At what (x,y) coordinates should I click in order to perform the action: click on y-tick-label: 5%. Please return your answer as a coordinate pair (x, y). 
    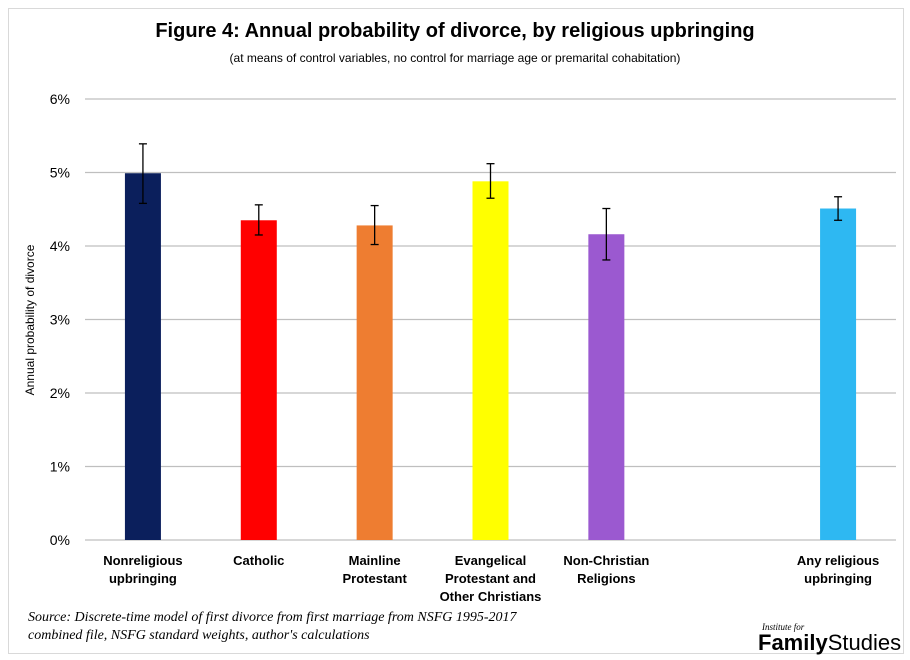
    Looking at the image, I should click on (60, 173).